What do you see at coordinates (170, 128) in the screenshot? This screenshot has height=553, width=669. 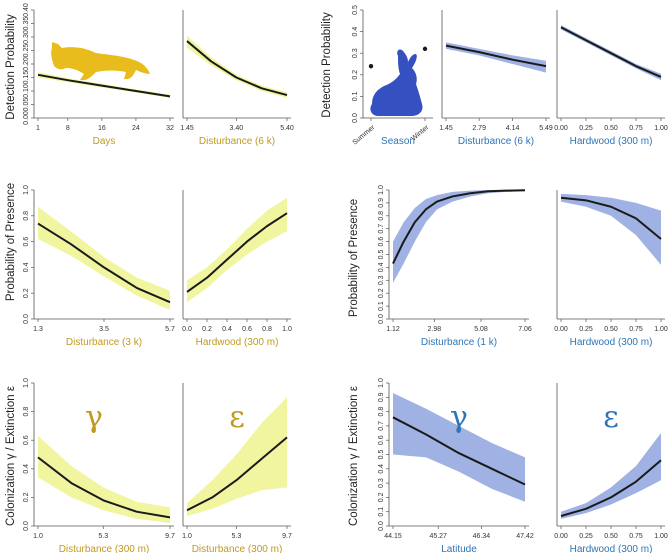 I see `x-tick-label: 32` at bounding box center [170, 128].